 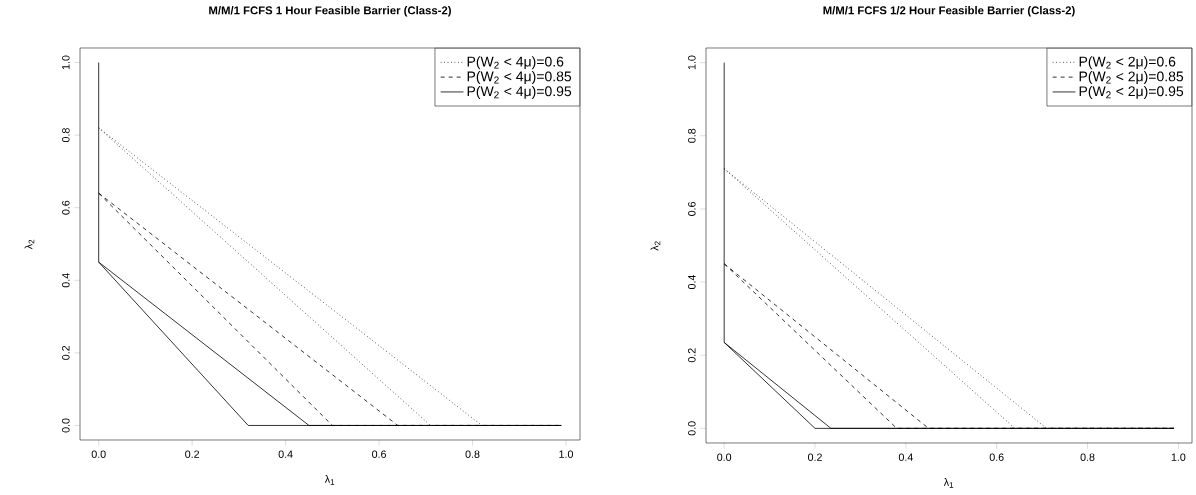 I want to click on legend-label: P(W$_{2}$ < 4μ)=0.95, so click(x=519, y=92).